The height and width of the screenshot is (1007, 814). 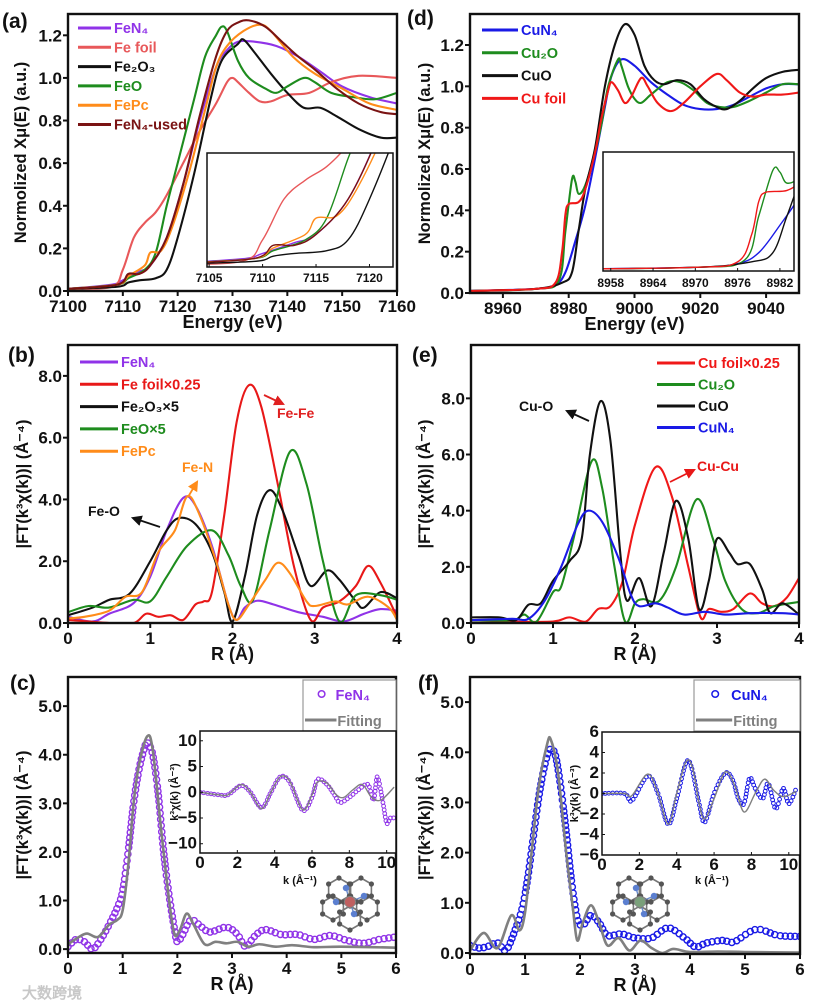 I want to click on y-axis-label: |FT(k³χ(k))| (Å⁻⁴), so click(x=424, y=815).